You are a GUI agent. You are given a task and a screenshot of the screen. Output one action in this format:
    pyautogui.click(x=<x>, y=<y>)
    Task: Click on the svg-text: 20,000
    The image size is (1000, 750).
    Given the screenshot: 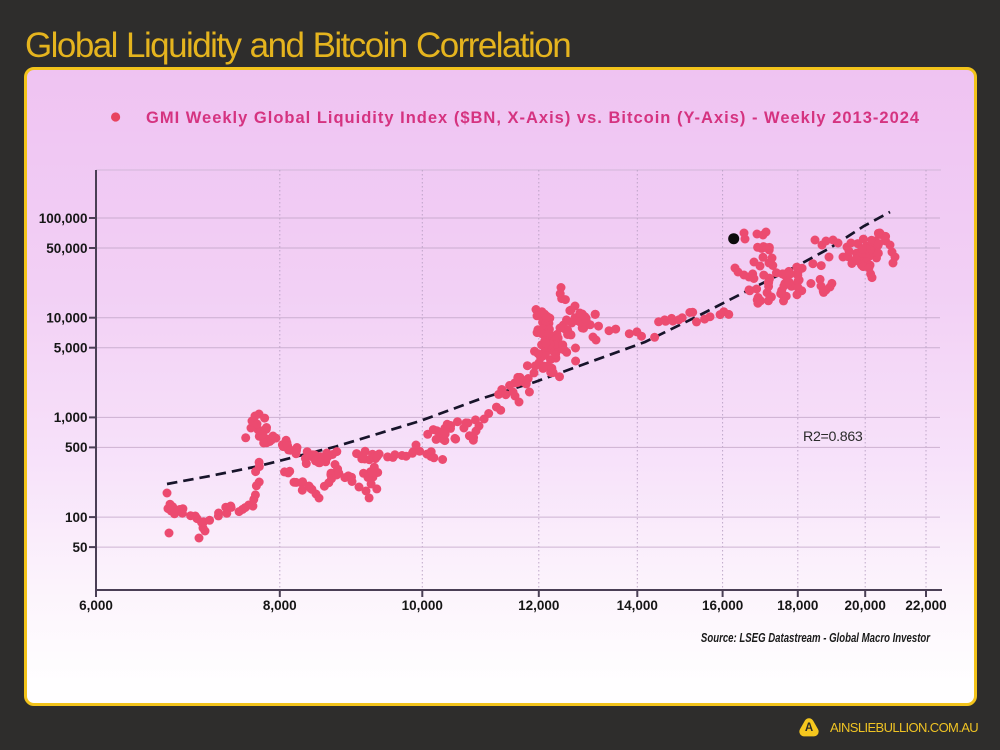 What is the action you would take?
    pyautogui.click(x=865, y=605)
    